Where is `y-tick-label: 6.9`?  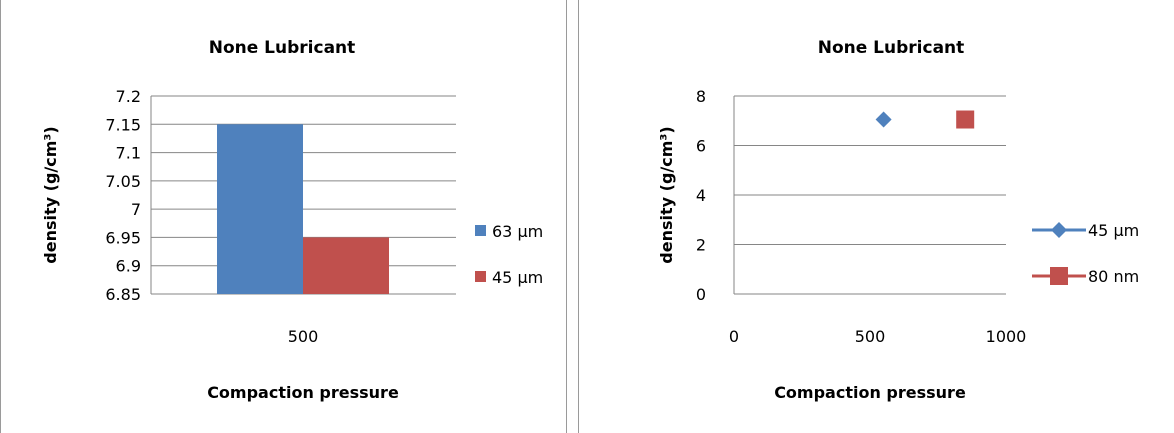 y-tick-label: 6.9 is located at coordinates (128, 266).